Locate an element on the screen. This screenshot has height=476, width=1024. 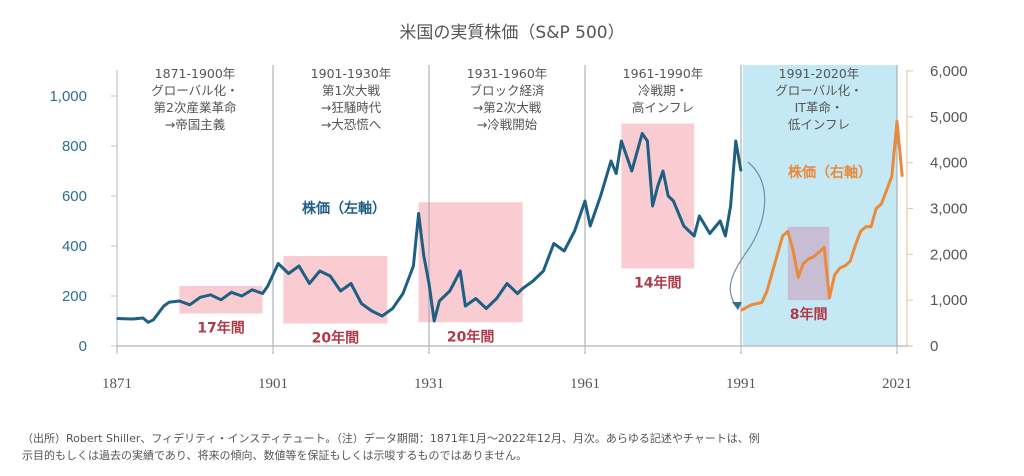
era-label-line: 高インフレ is located at coordinates (663, 107).